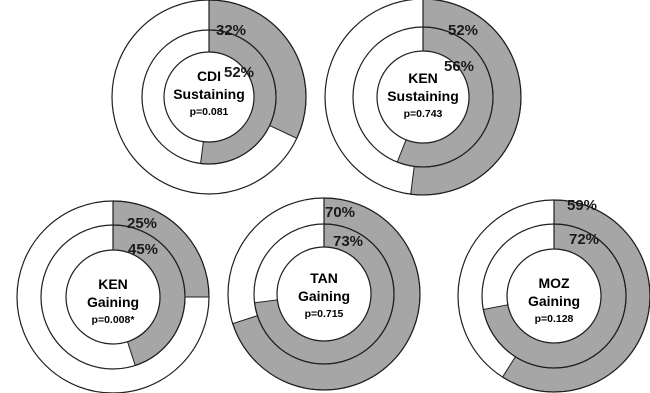 The image size is (650, 393). Describe the element at coordinates (554, 283) in the screenshot. I see `center-country-label: MOZ` at that location.